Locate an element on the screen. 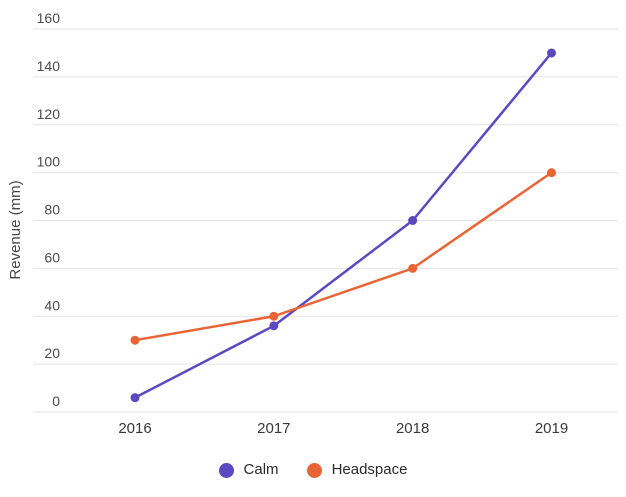 This screenshot has height=497, width=626. legend-item-calm: Calm is located at coordinates (248, 470).